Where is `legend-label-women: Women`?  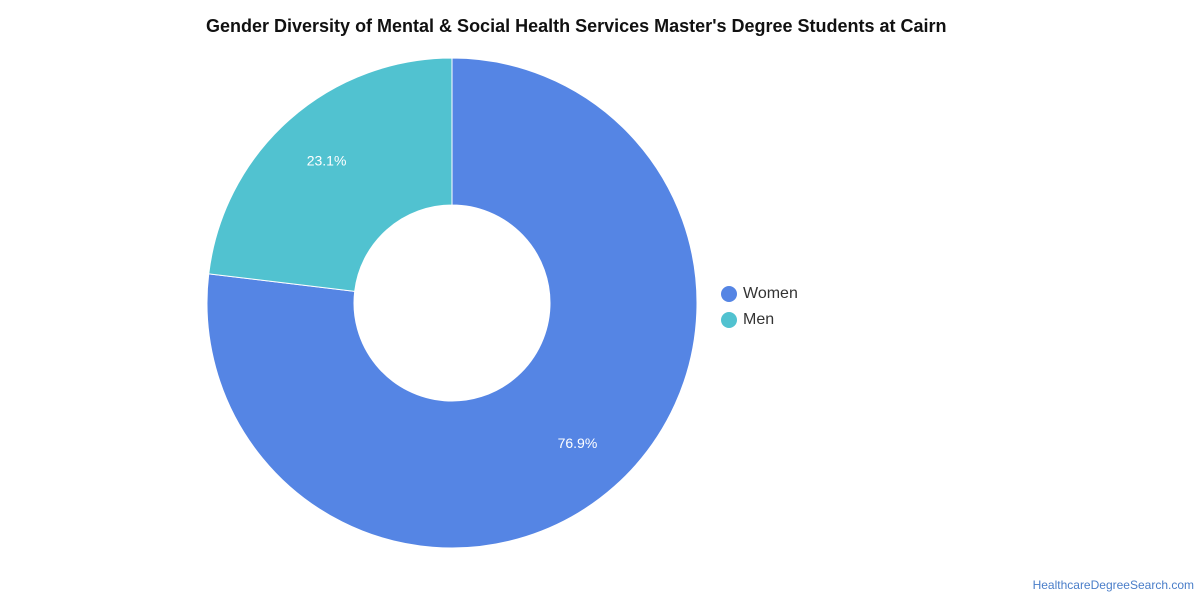 legend-label-women: Women is located at coordinates (770, 293).